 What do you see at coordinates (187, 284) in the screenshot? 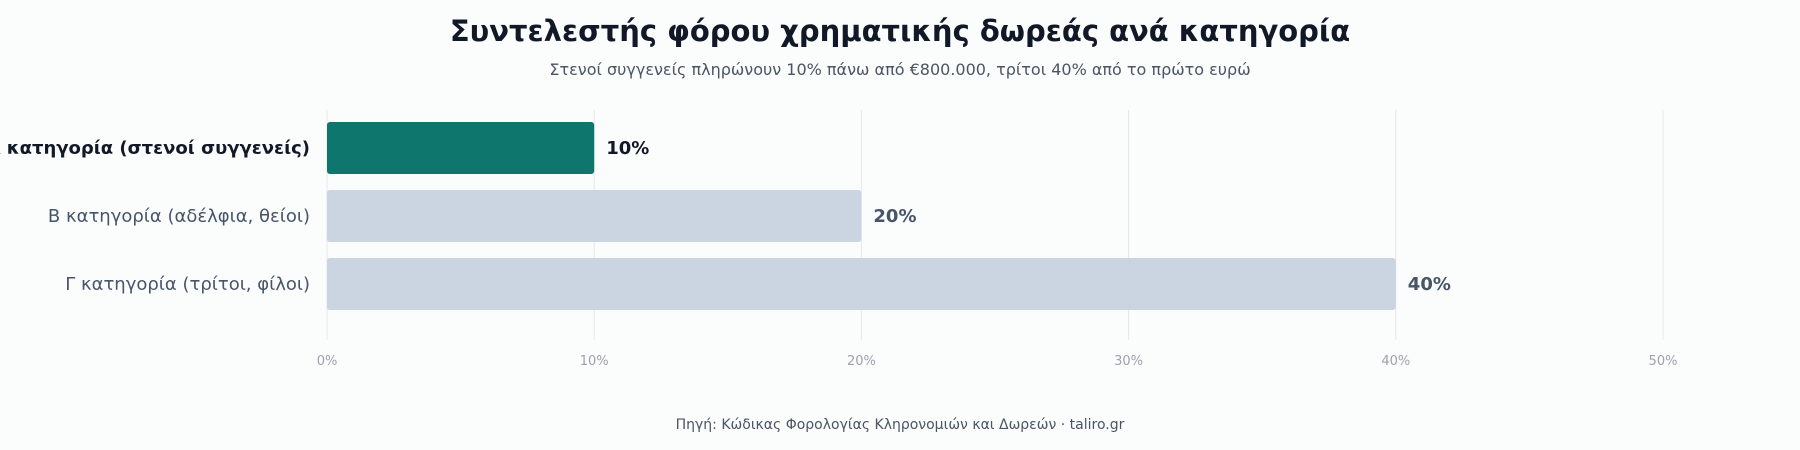
I see `category-label: Γ κατηγορία (τρίτοι, φίλοι)` at bounding box center [187, 284].